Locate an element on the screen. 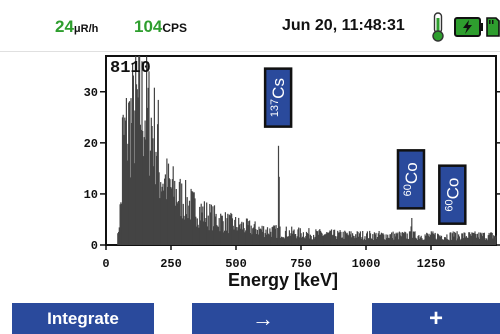  zoom-in-button: + is located at coordinates (436, 318).